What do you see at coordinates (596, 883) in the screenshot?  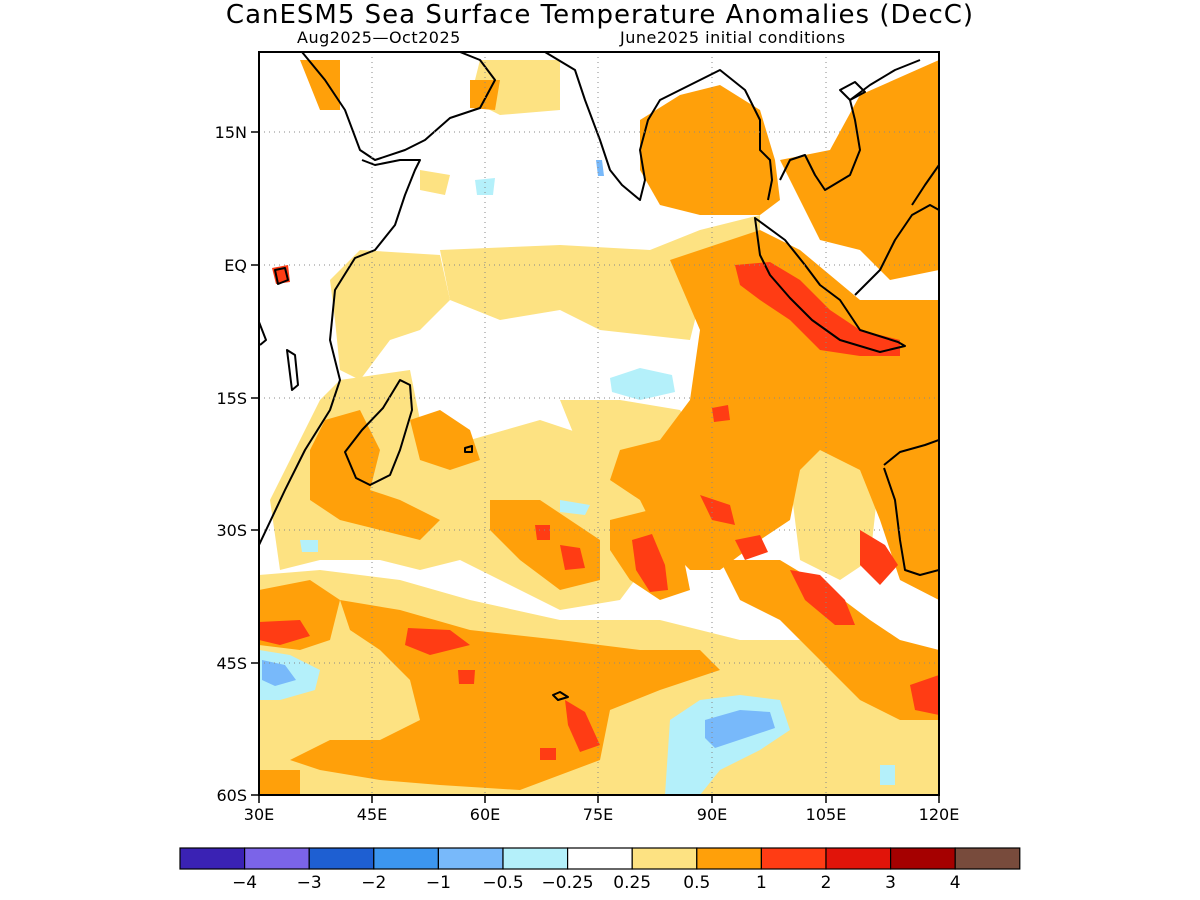 I see `colorbar-labels: −4 −3 −2 −1 −0.5 −0.25 0.25 0.5 1 2 3 4` at bounding box center [596, 883].